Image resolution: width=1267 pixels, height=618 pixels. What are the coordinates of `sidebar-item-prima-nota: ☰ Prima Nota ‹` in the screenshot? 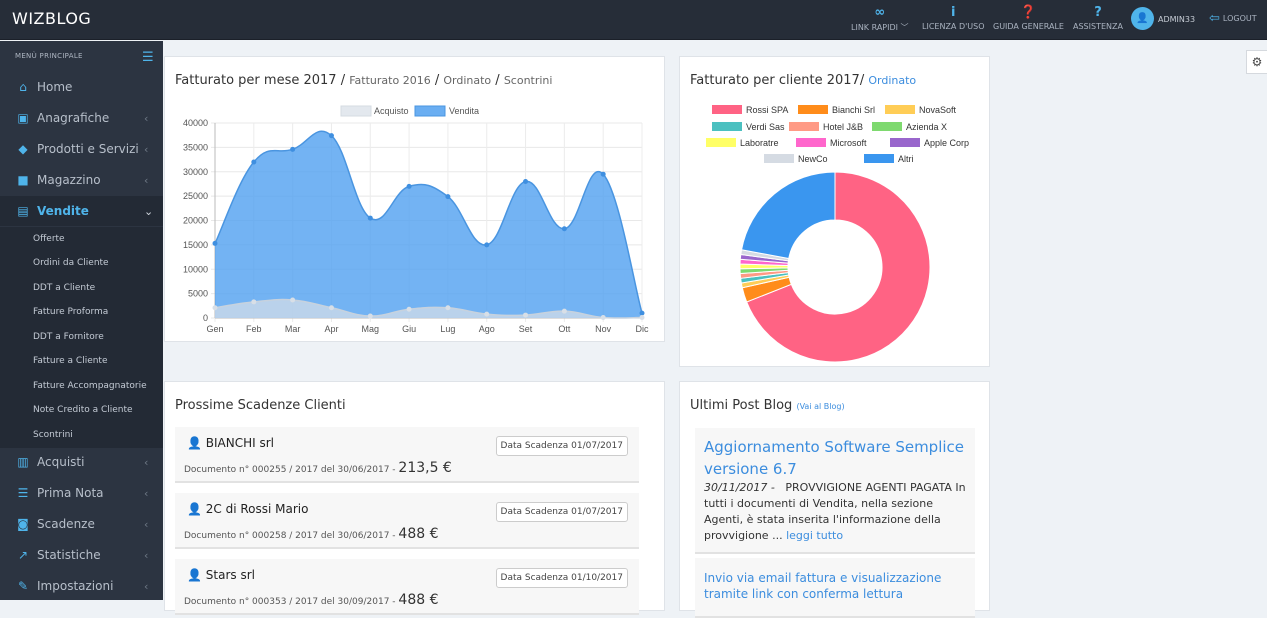 It's located at (81, 493).